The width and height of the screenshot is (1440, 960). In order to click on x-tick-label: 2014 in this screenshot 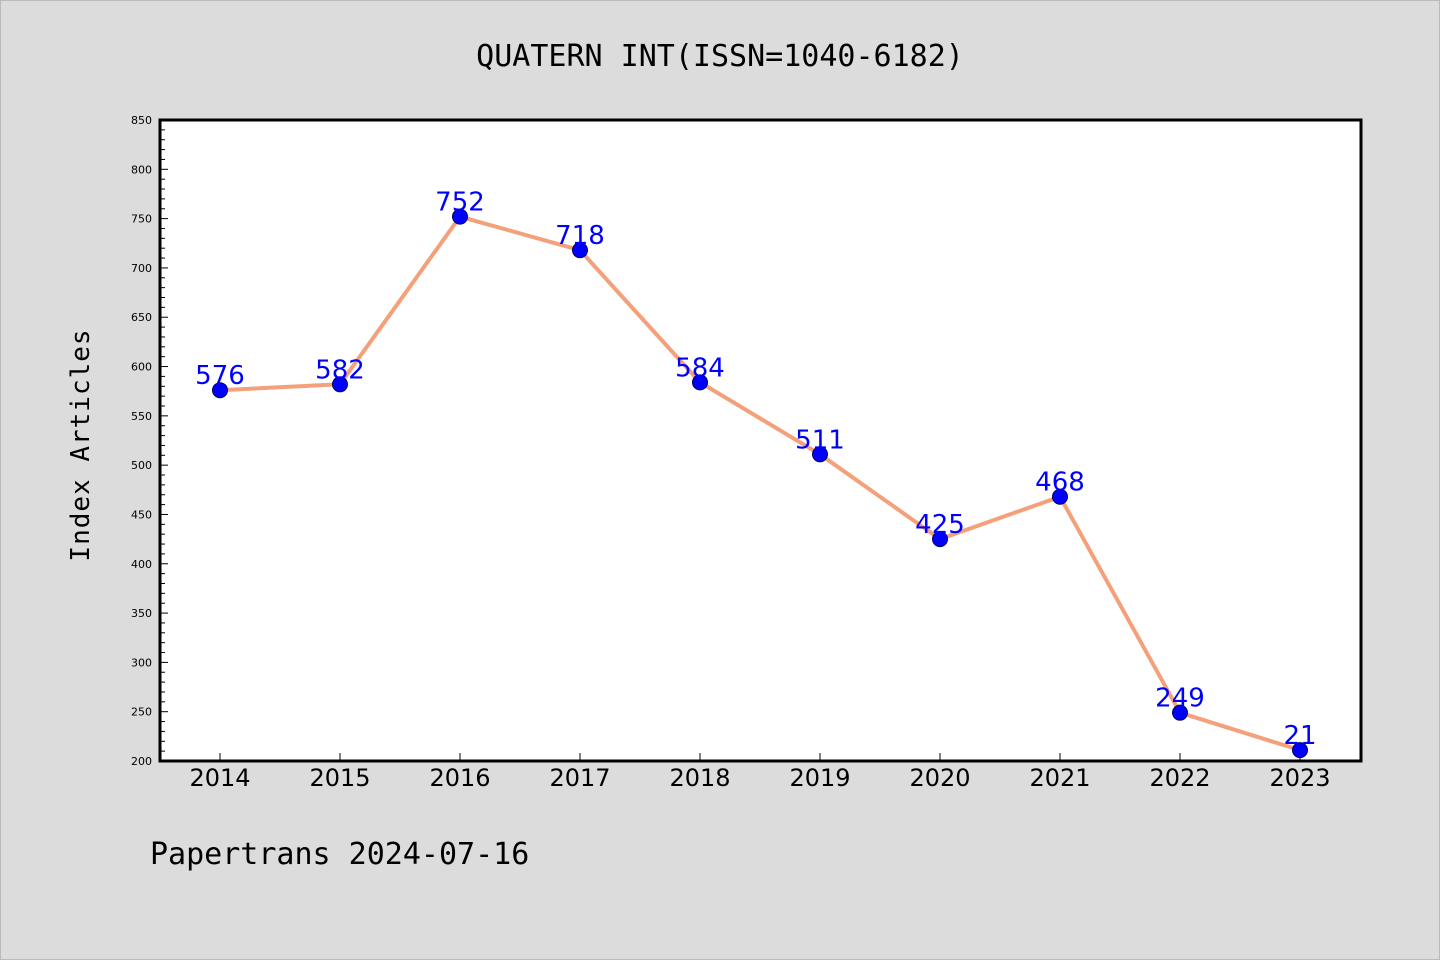, I will do `click(219, 778)`.